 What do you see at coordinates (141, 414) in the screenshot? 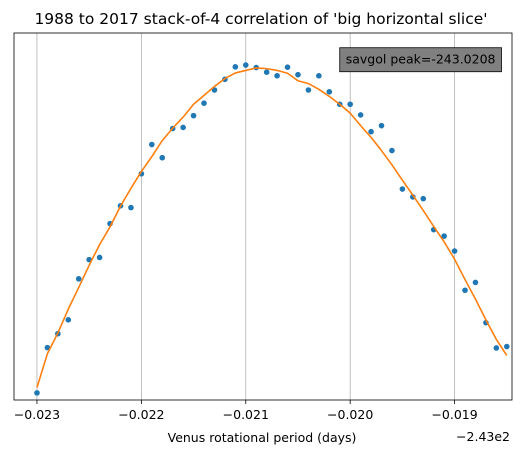
I see `x-tick-label: −0.022` at bounding box center [141, 414].